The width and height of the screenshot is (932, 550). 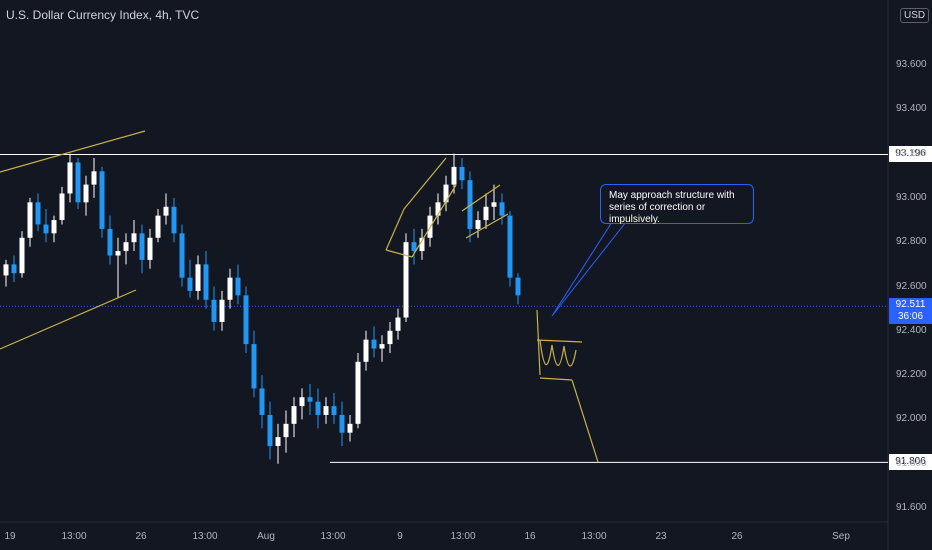 I want to click on channel-upper-trendline, so click(x=73, y=151).